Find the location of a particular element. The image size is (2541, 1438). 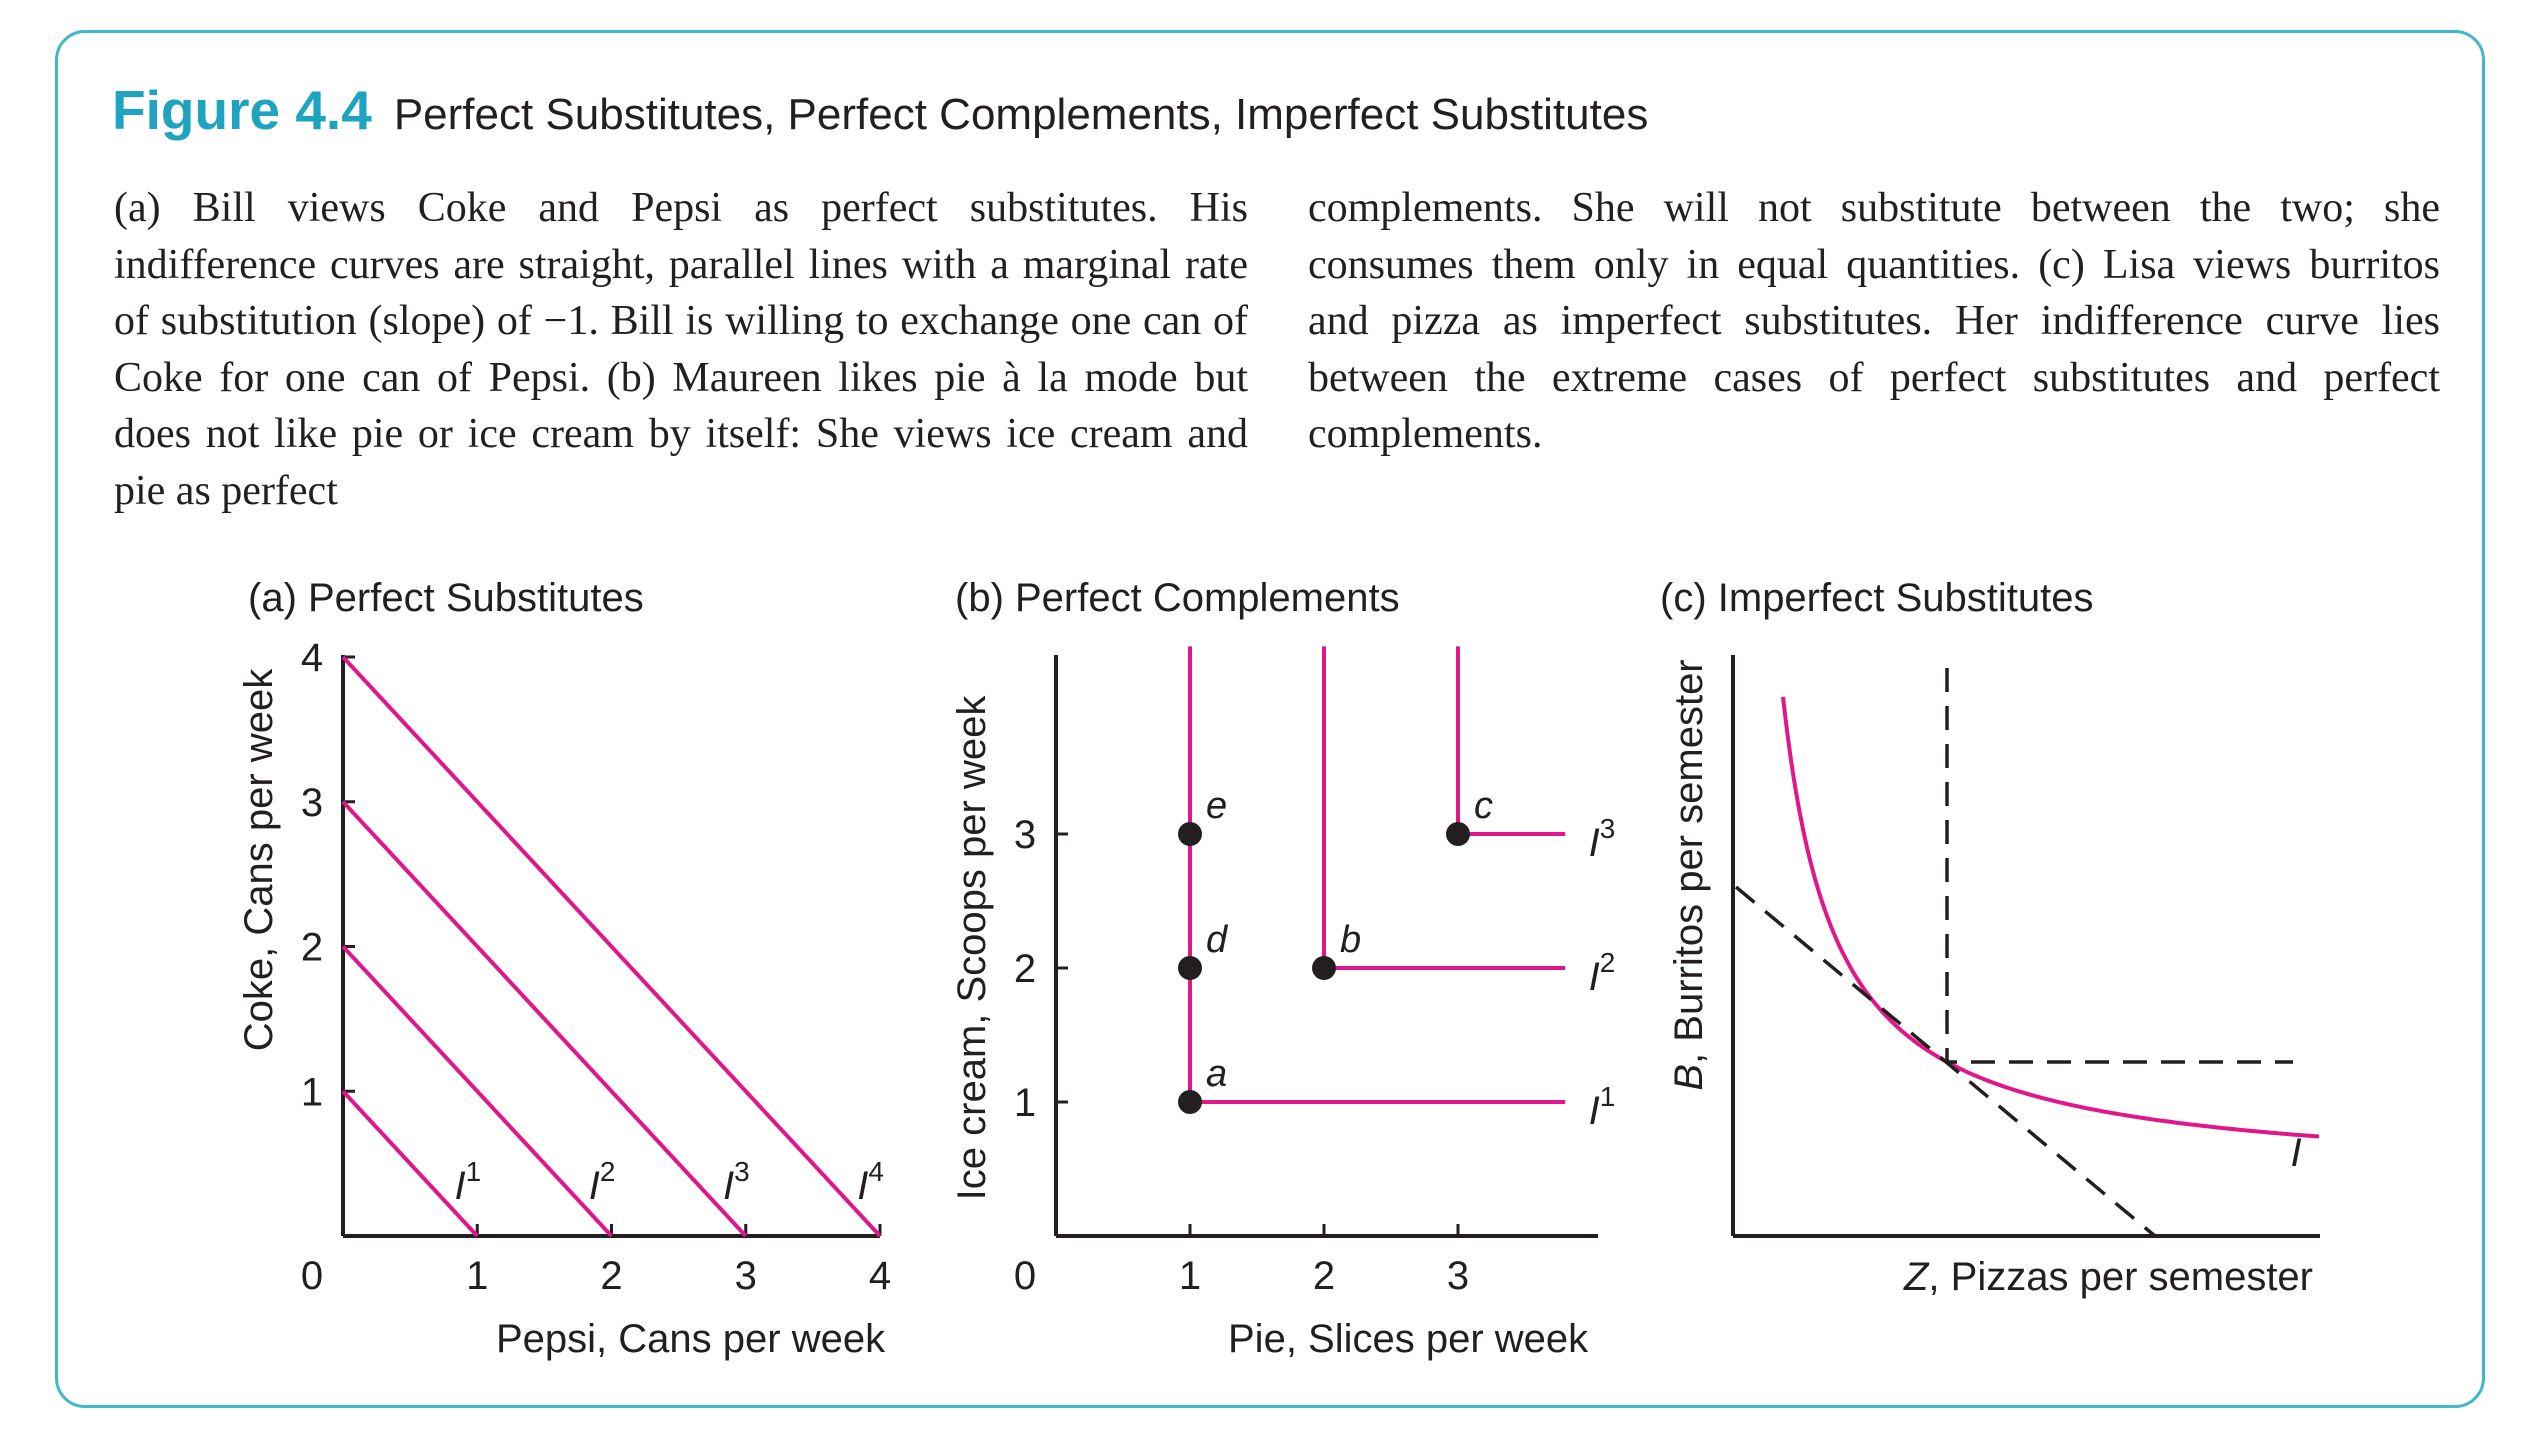

panel-b-bundle-label-e: e is located at coordinates (1216, 806).